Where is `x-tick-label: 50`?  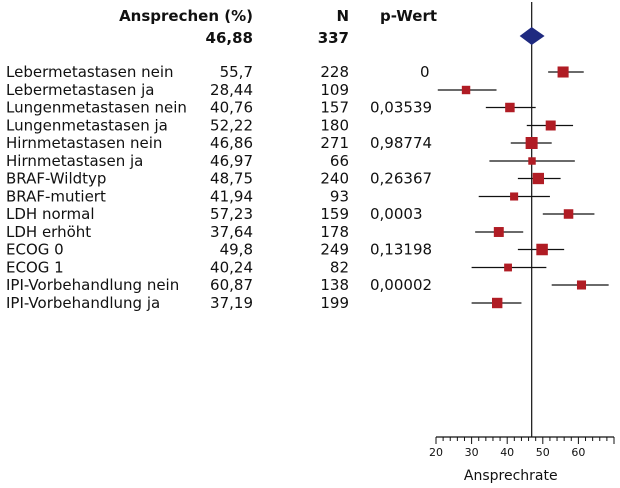 x-tick-label: 50 is located at coordinates (543, 452).